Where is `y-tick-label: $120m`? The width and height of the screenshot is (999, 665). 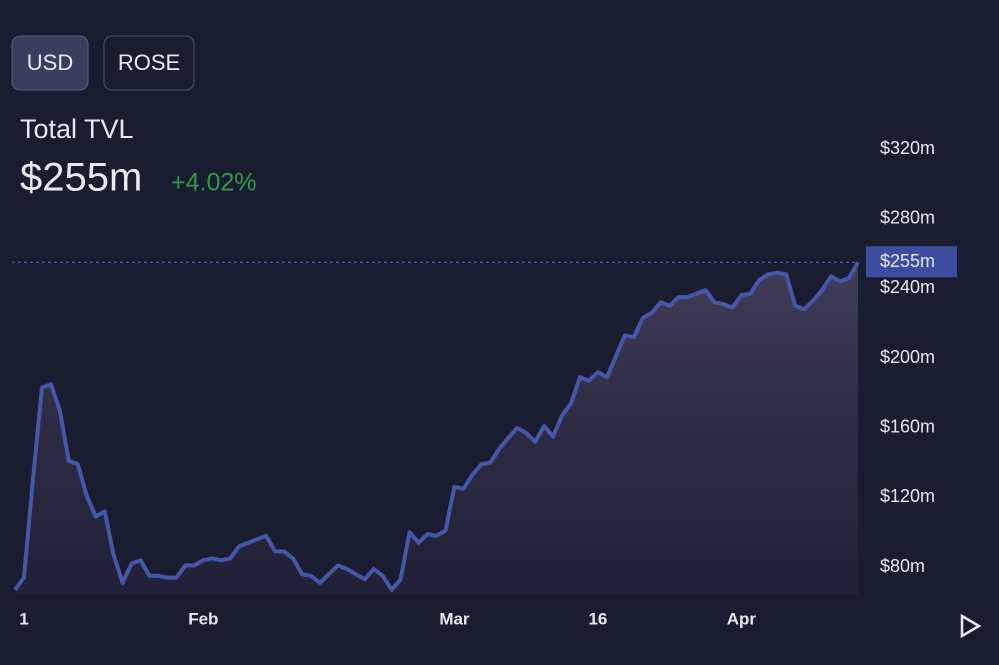
y-tick-label: $120m is located at coordinates (907, 496).